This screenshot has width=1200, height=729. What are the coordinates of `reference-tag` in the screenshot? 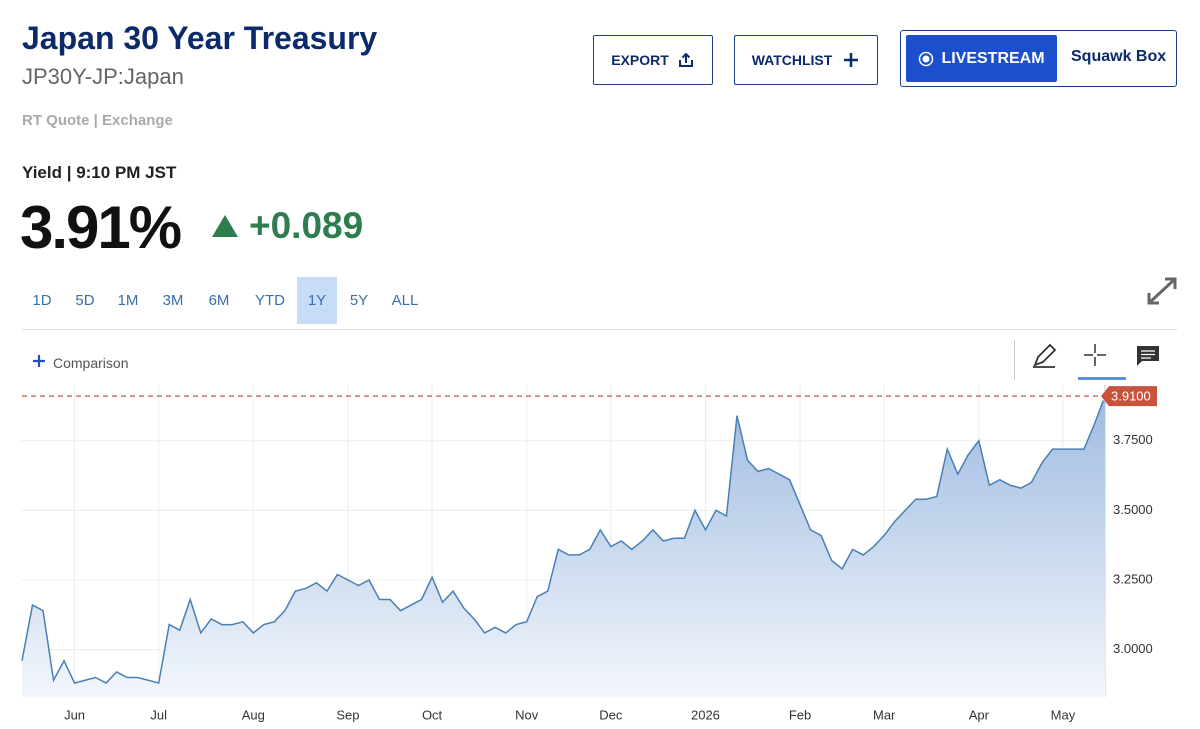 It's located at (1129, 396).